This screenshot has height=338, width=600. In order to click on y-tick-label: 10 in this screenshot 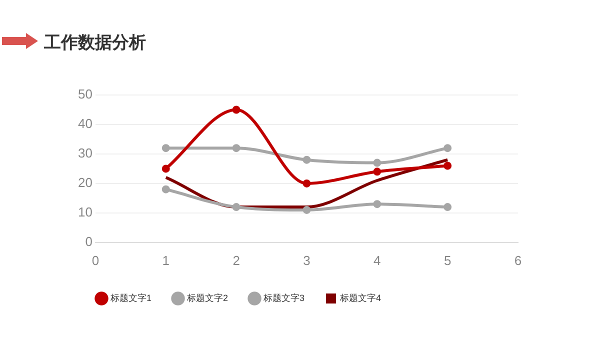, I will do `click(85, 212)`.